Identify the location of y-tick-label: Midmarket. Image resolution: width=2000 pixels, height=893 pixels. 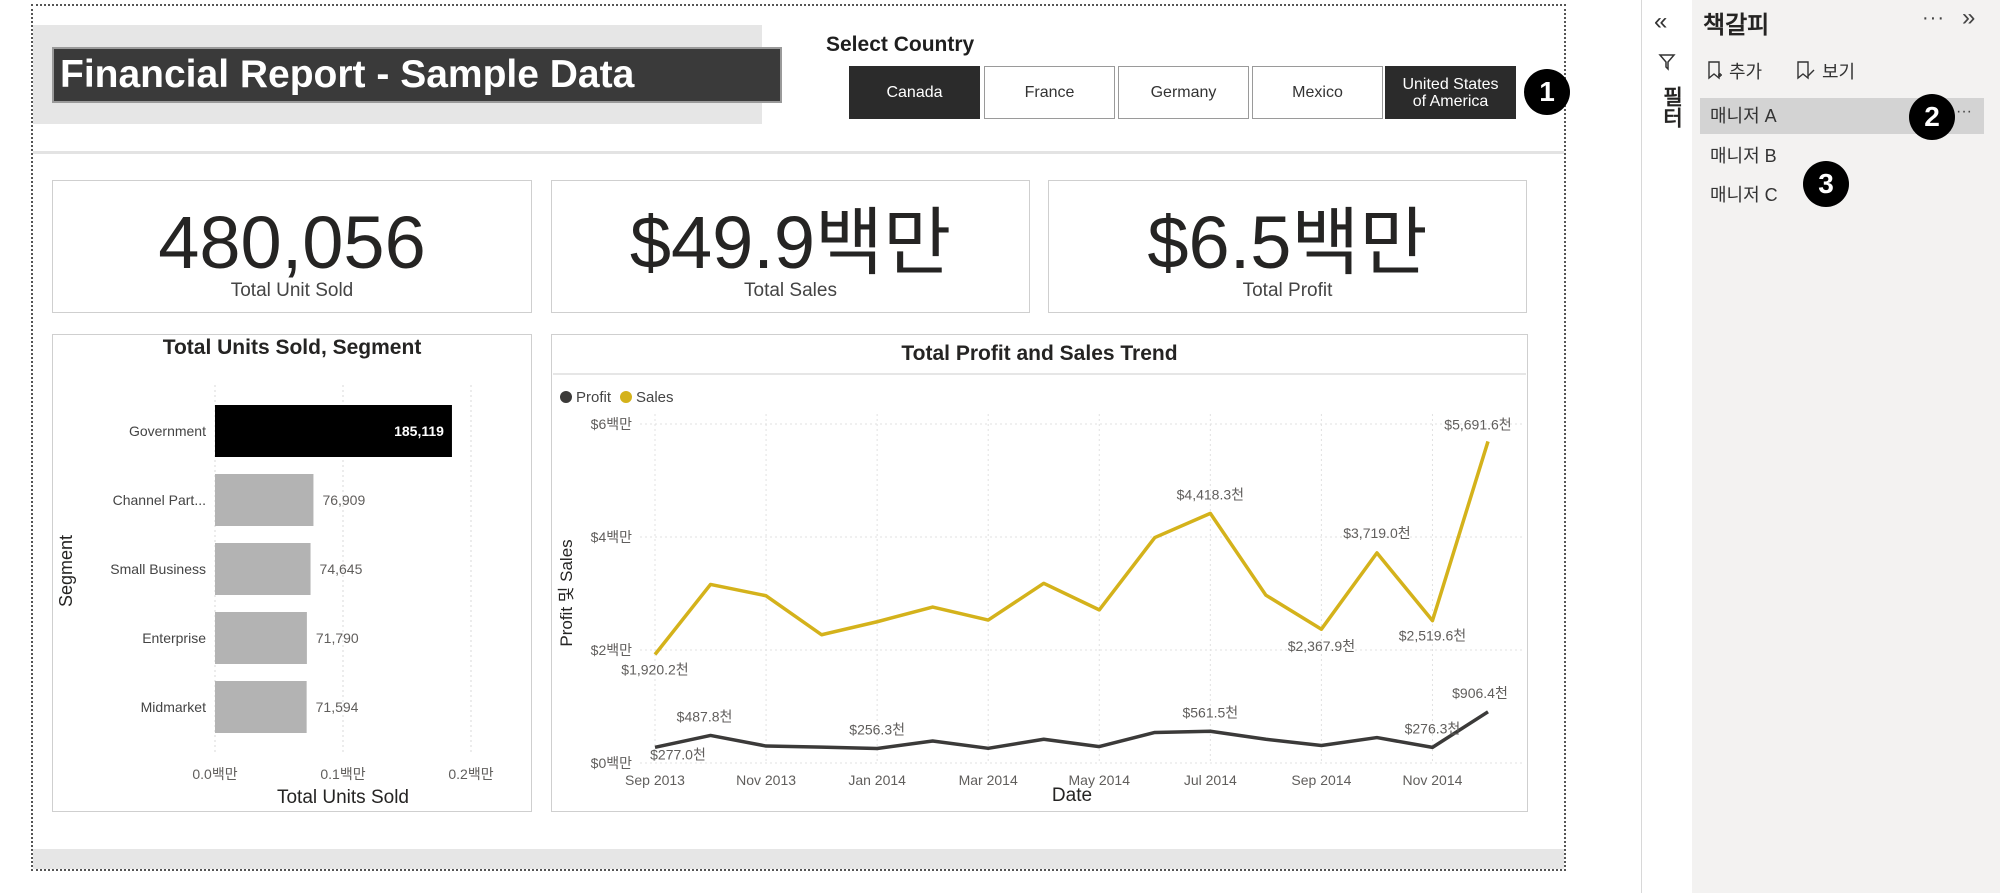
(173, 707).